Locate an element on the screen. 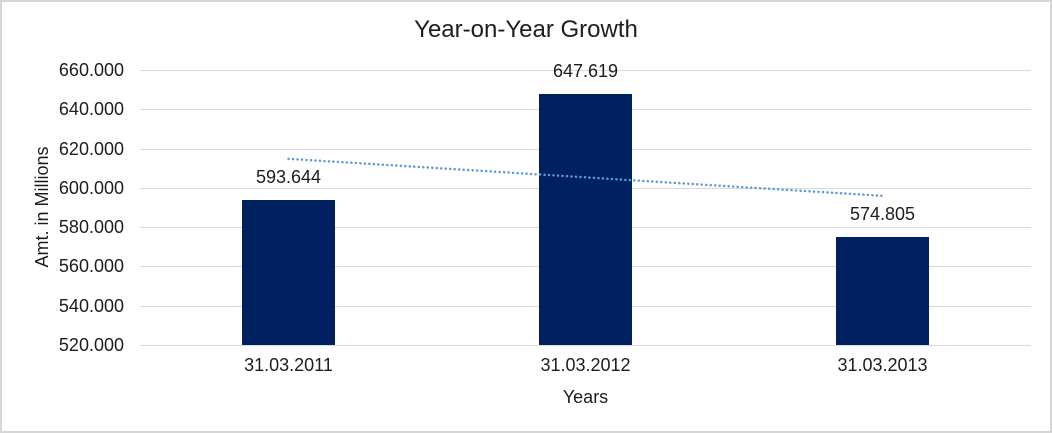 The image size is (1052, 433). data-label: 647.619 is located at coordinates (585, 71).